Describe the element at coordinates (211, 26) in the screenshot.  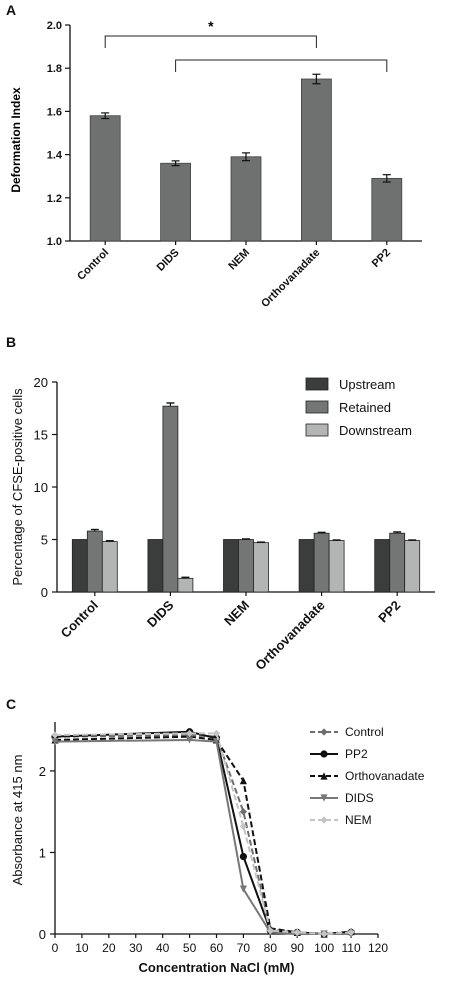
I see `significance-star: *` at that location.